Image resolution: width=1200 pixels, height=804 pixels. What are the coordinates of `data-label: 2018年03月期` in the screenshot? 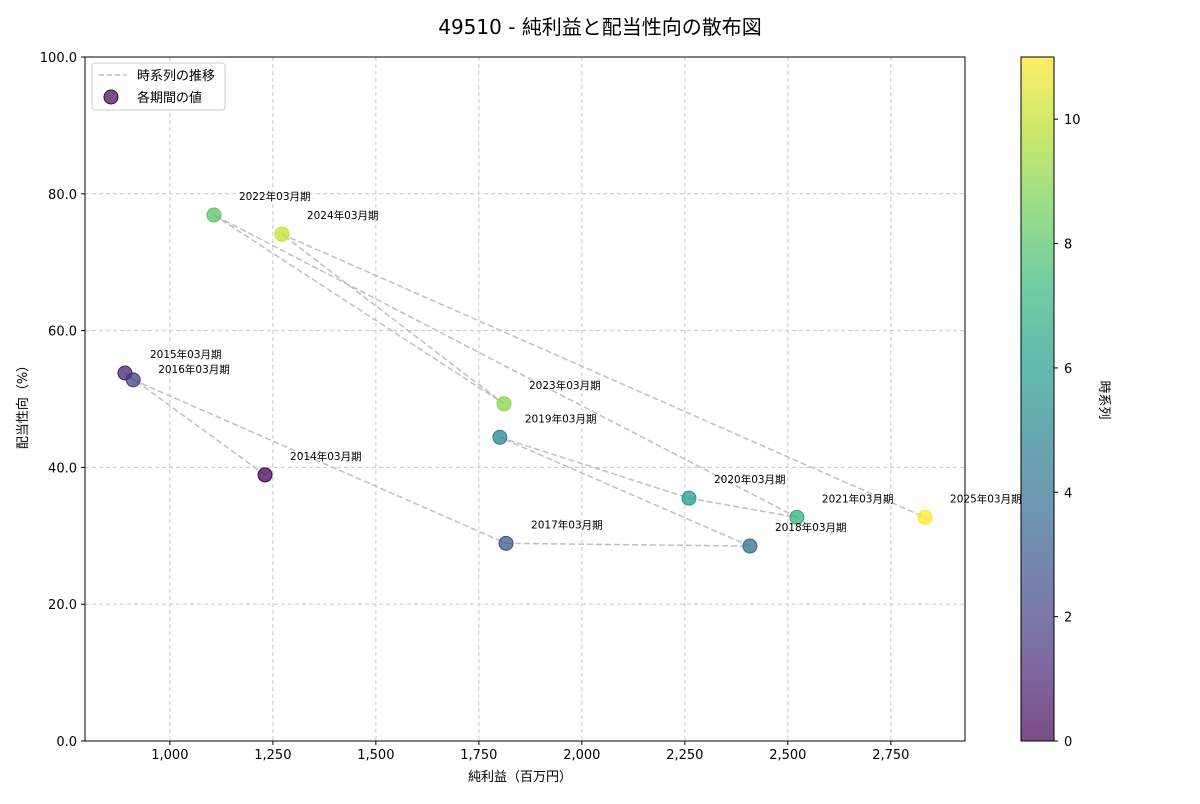 It's located at (811, 527).